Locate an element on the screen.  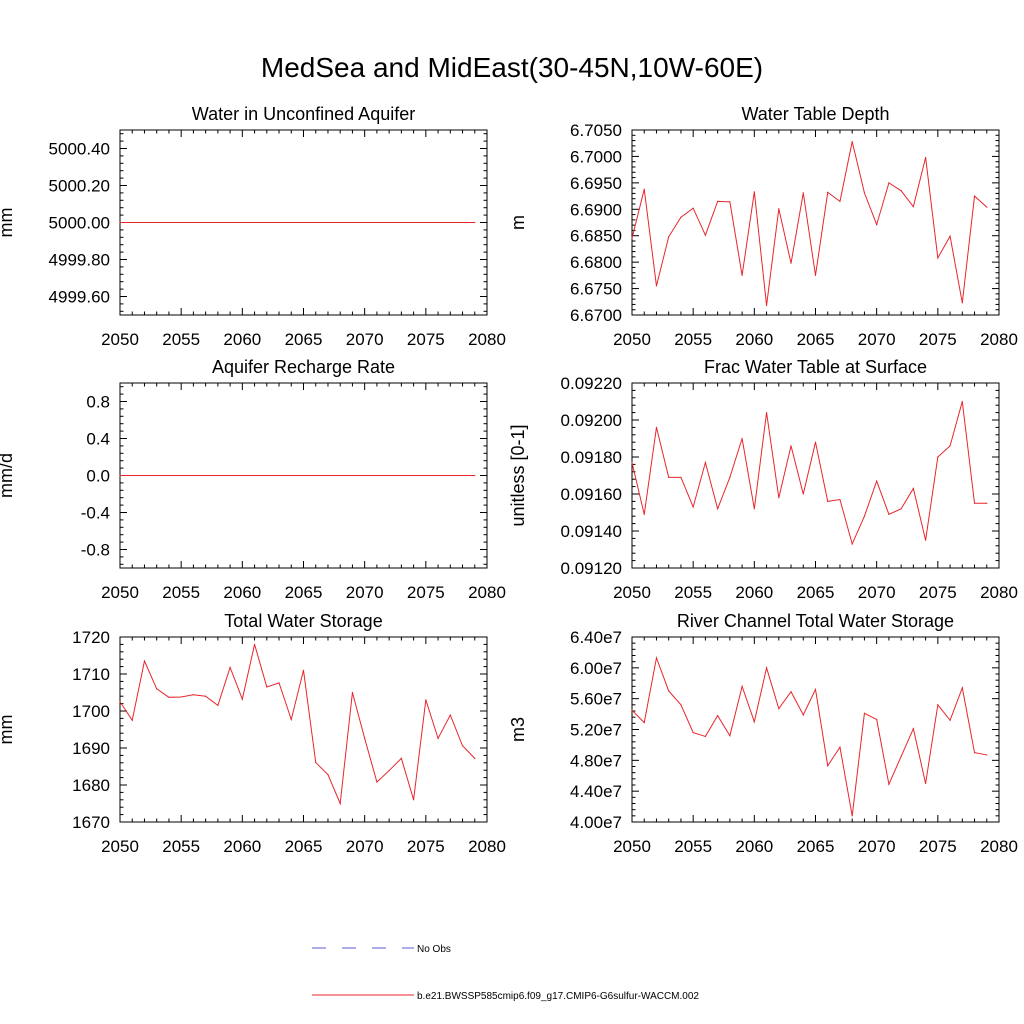
y-tick-label: 0.09140 is located at coordinates (591, 531).